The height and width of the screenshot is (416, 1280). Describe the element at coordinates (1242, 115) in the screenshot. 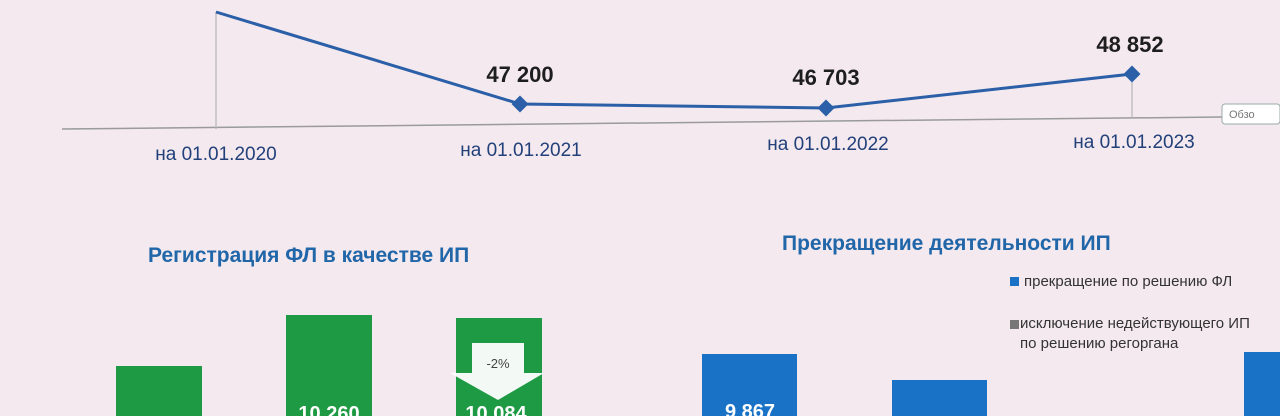

I see `overview-button-label: Обзо` at that location.